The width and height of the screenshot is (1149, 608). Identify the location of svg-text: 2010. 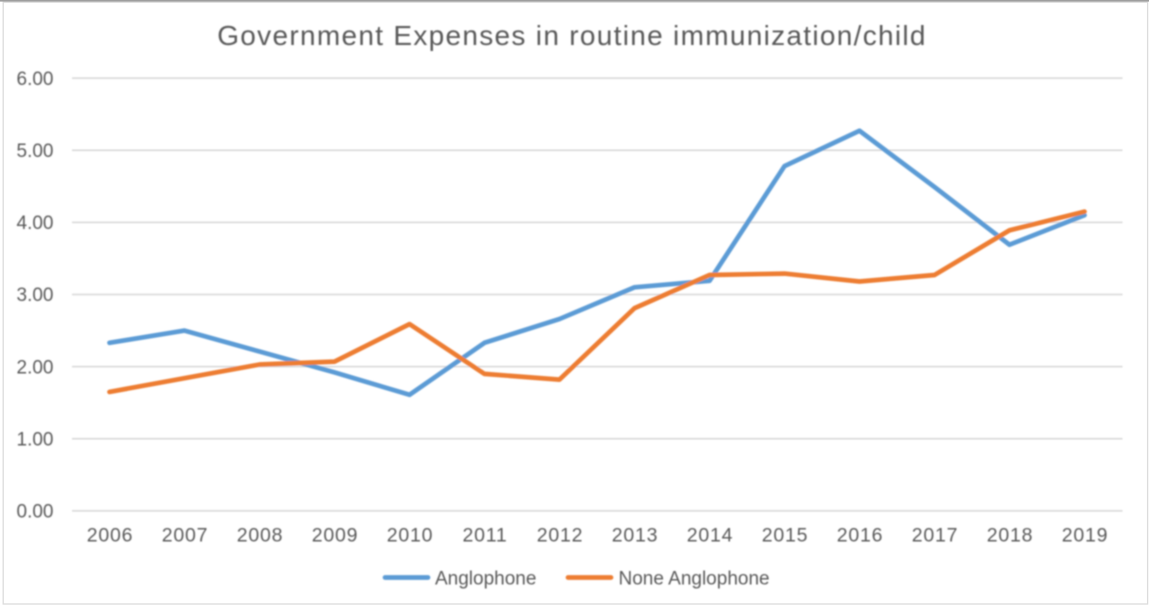
(410, 536).